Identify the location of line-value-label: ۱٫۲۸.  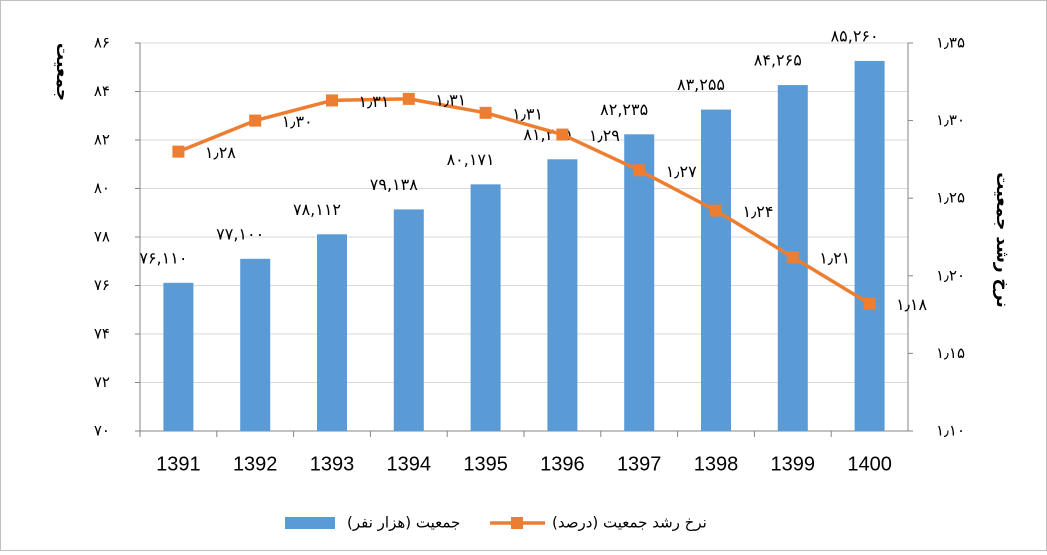
(220, 152).